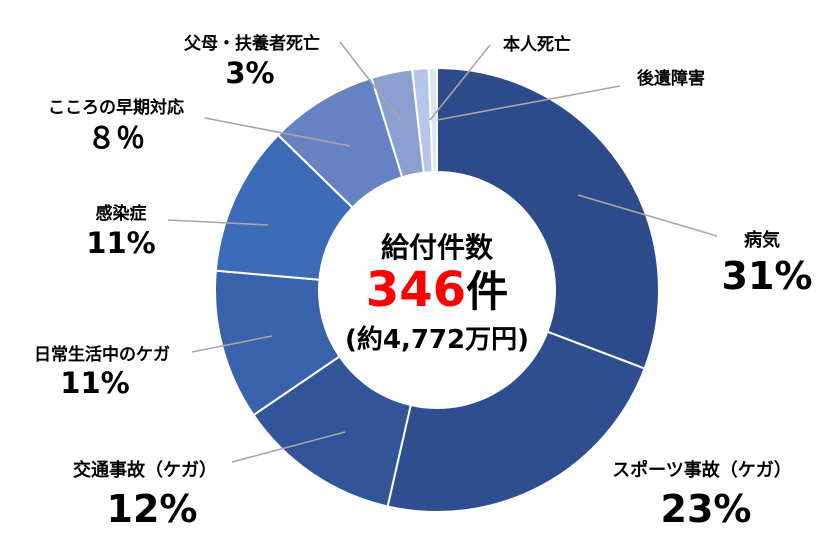  What do you see at coordinates (232, 344) in the screenshot?
I see `leader-line-daily-life-injury` at bounding box center [232, 344].